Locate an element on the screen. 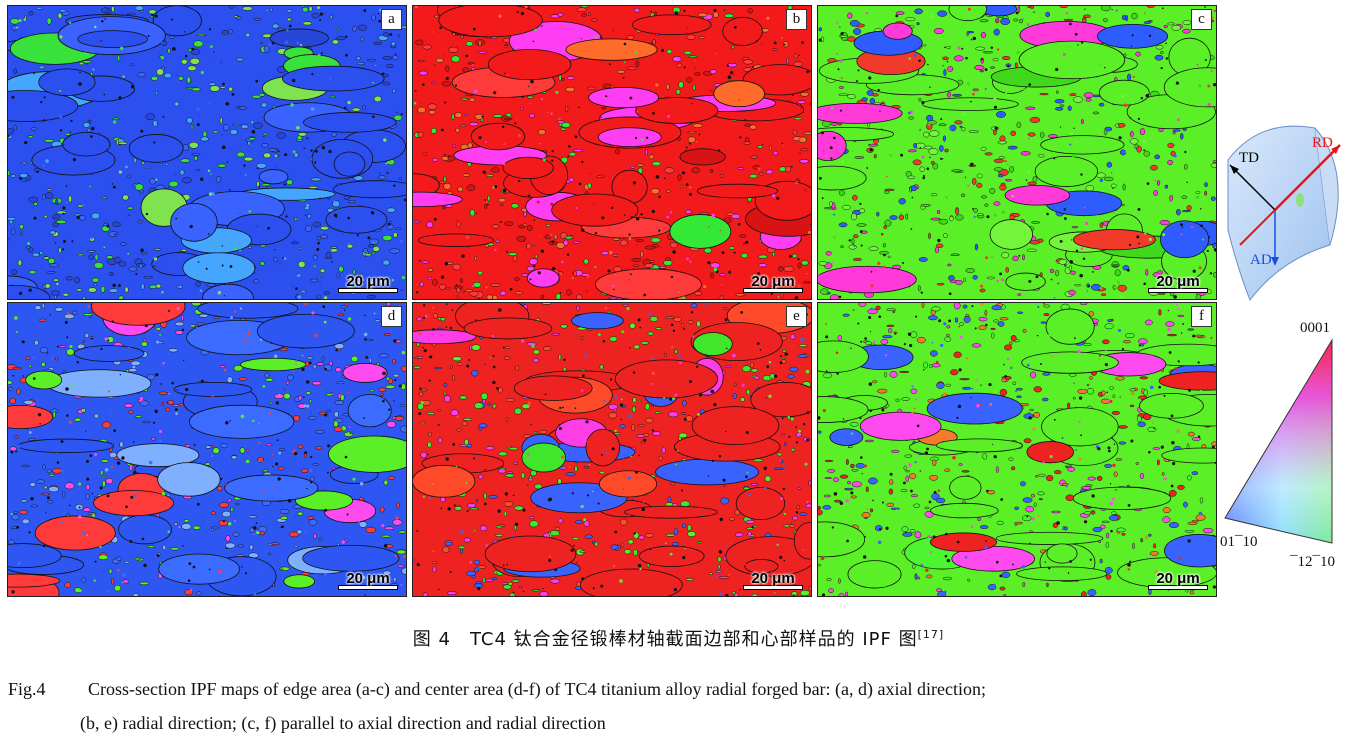 The height and width of the screenshot is (741, 1357). scale-bar-text: 20 μm is located at coordinates (773, 578).